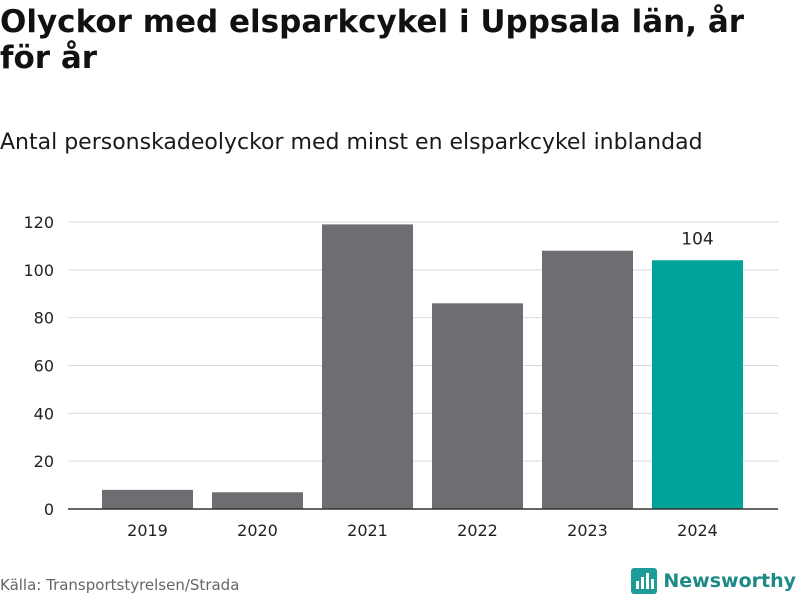 The image size is (800, 600). What do you see at coordinates (147, 530) in the screenshot?
I see `x-tick-label: 2019` at bounding box center [147, 530].